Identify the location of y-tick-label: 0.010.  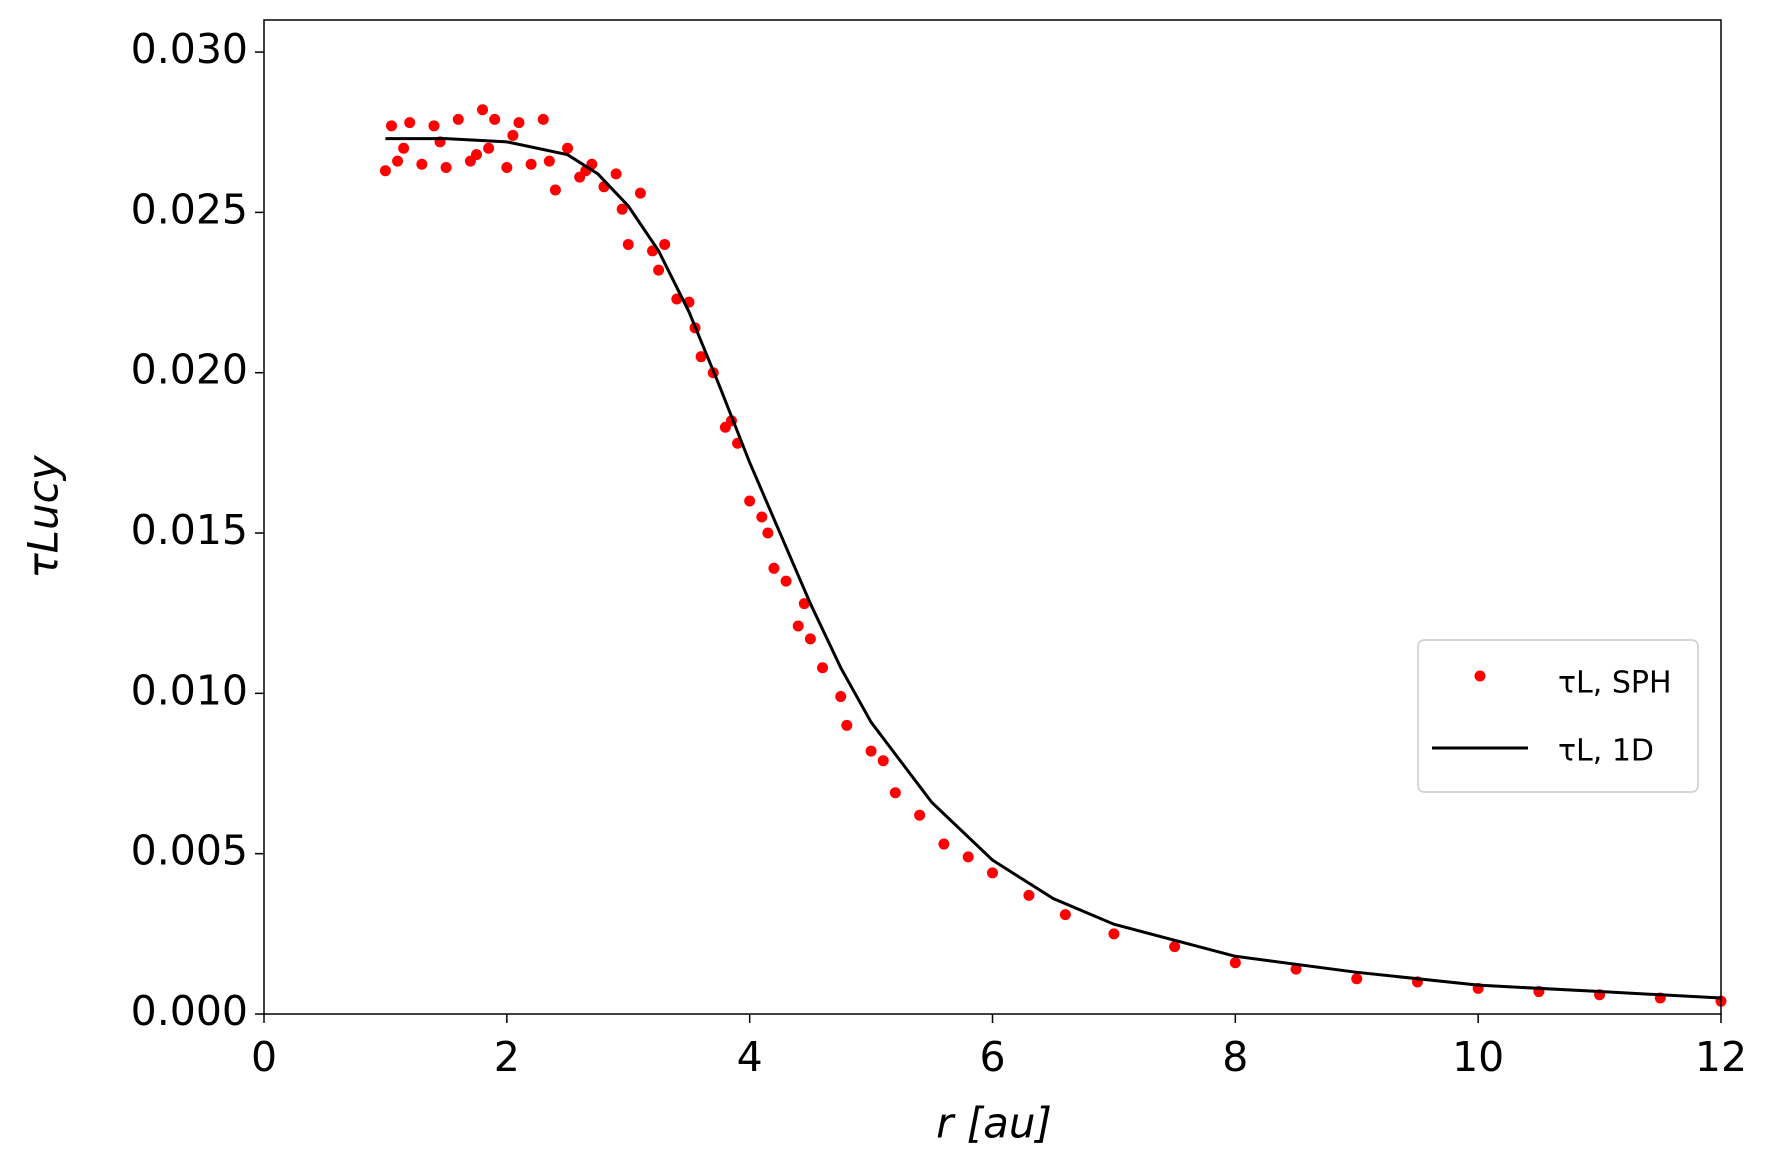
(189, 690).